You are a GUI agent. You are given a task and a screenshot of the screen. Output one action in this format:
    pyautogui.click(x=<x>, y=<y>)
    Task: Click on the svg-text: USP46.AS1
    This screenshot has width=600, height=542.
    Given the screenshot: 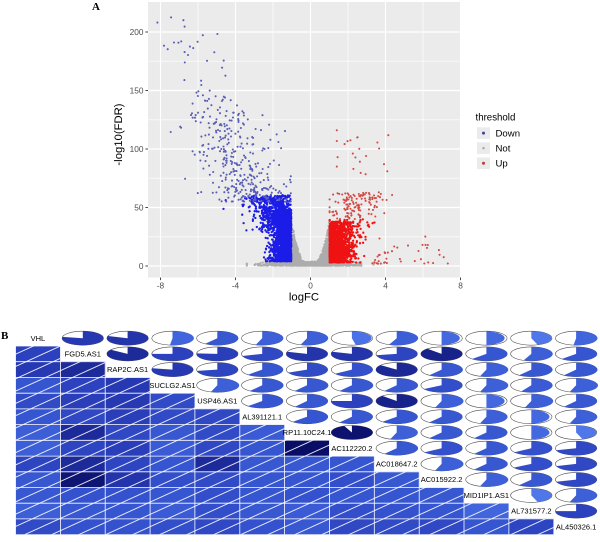 What is the action you would take?
    pyautogui.click(x=217, y=401)
    